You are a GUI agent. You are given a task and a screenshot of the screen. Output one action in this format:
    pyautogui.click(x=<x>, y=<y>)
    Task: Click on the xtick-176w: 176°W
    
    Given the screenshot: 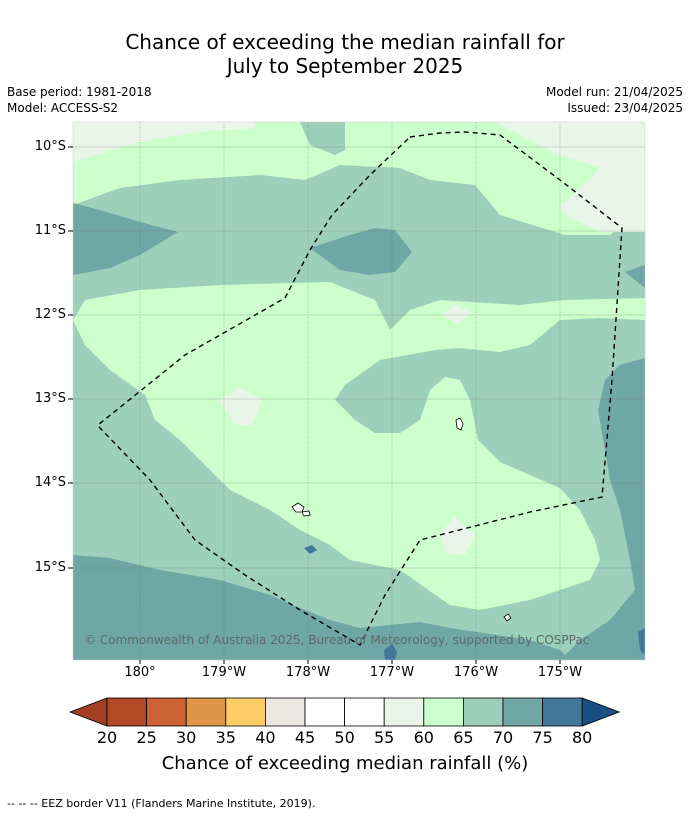 What is the action you would take?
    pyautogui.click(x=476, y=672)
    